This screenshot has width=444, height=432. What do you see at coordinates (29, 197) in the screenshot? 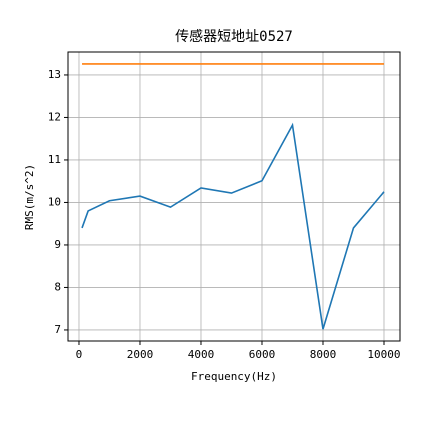
I see `y-axis-label: RMS(m/s^2)` at bounding box center [29, 197].